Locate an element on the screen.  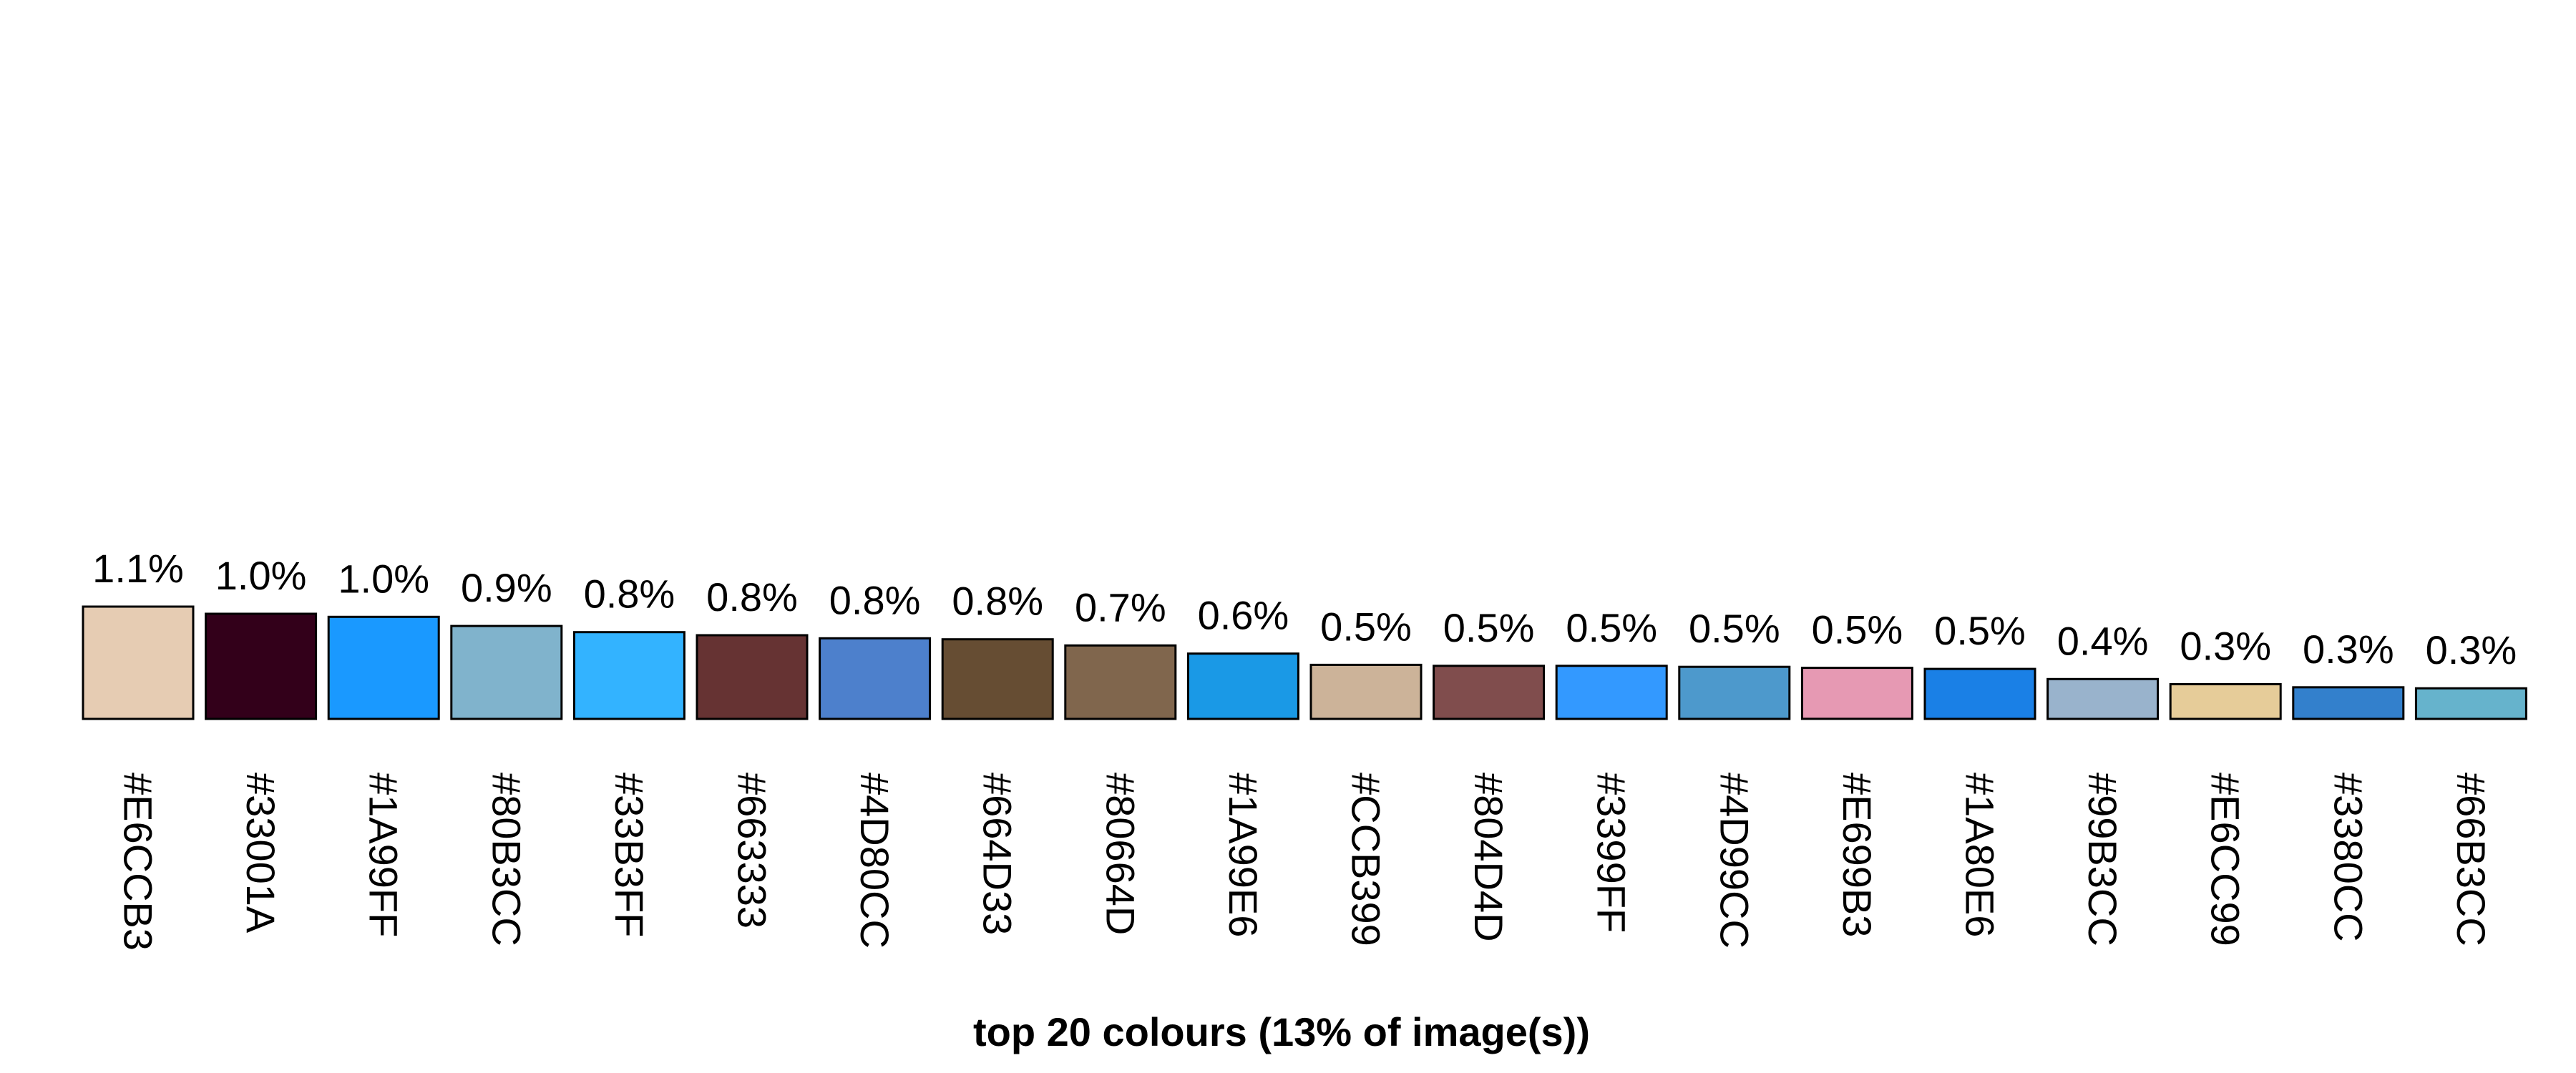
data-label-9: 0.7% is located at coordinates (1120, 606).